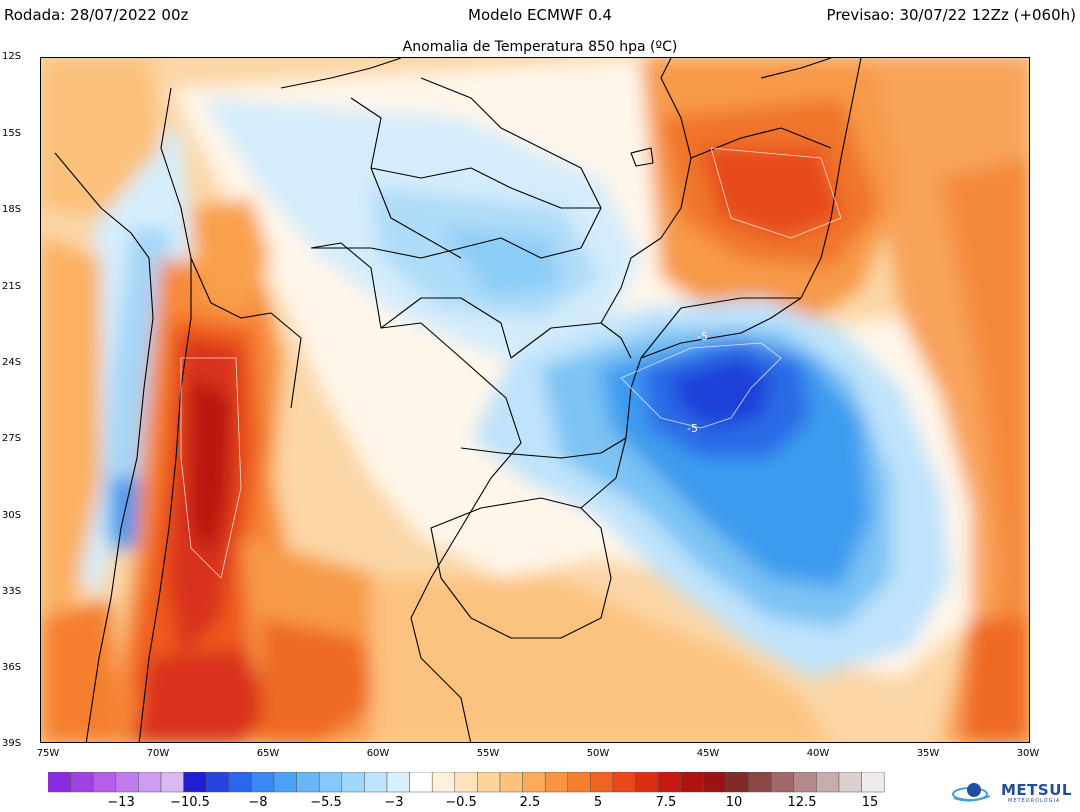 This screenshot has width=1080, height=812. Describe the element at coordinates (488, 753) in the screenshot. I see `lon-label-55w: 55W` at that location.